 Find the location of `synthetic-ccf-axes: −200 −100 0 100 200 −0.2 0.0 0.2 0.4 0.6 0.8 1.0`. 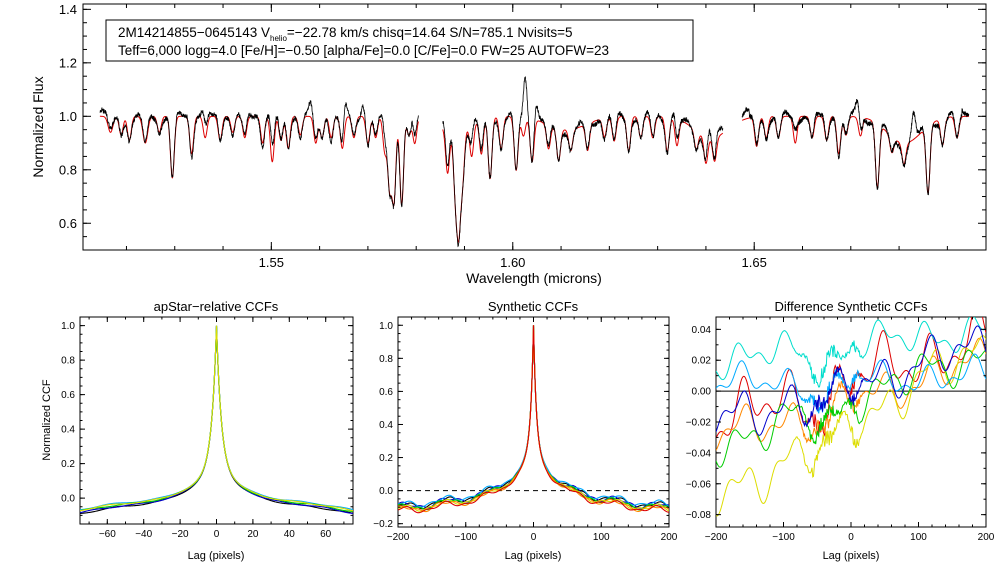

synthetic-ccf-axes: −200 −100 0 100 200 −0.2 0.0 0.2 0.4 0.6 0.8 1.0 is located at coordinates (525, 430).